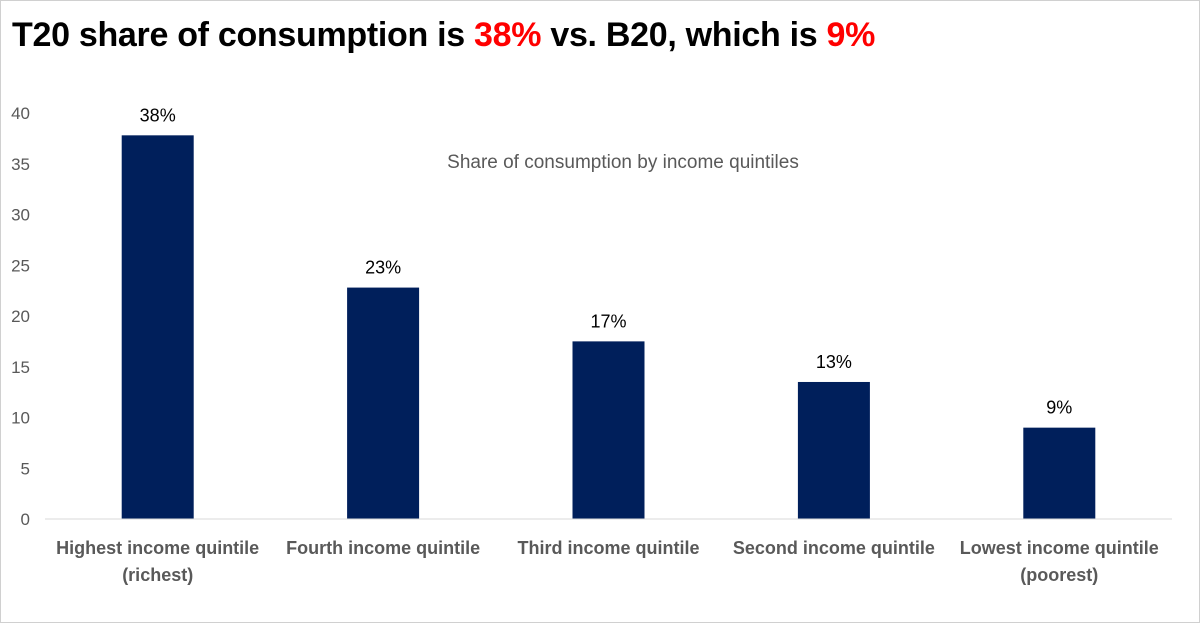  I want to click on x-tick-label: (richest), so click(157, 575).